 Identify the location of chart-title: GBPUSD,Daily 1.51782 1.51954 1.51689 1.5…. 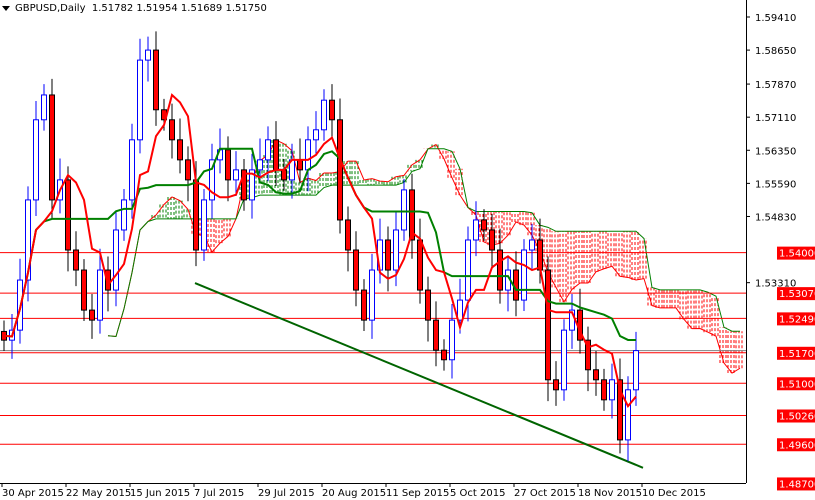
(134, 8).